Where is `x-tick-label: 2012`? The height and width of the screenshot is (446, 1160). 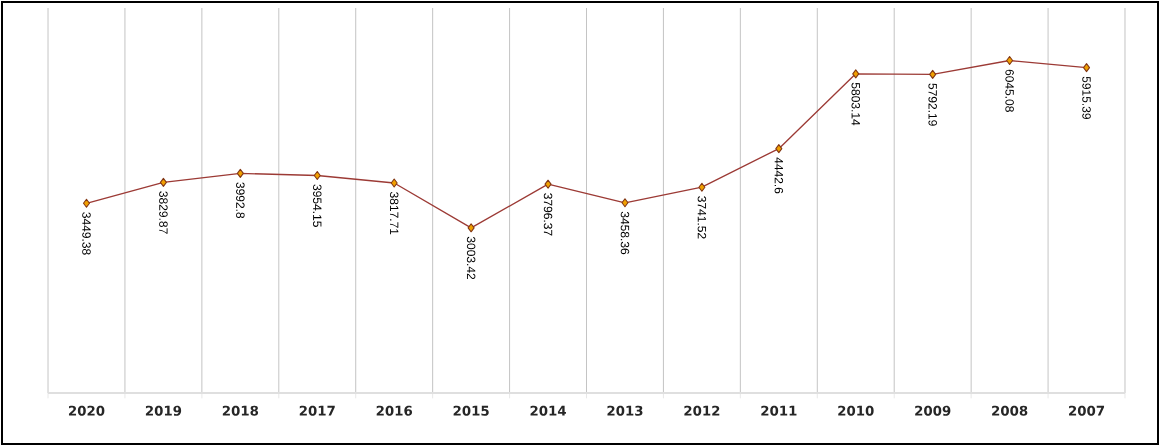 x-tick-label: 2012 is located at coordinates (702, 410).